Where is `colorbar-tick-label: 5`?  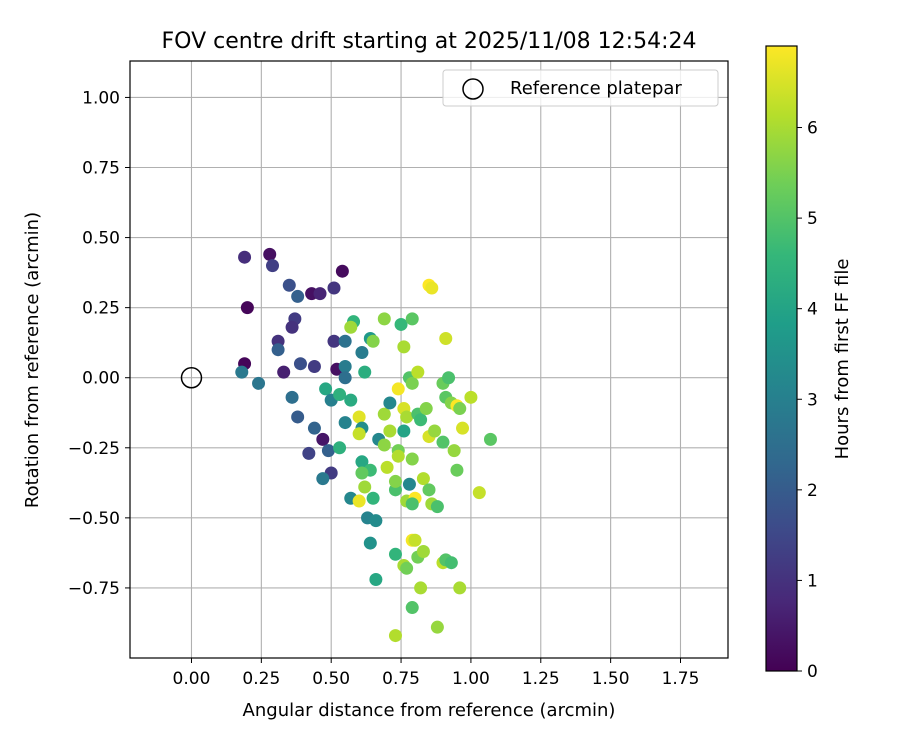 colorbar-tick-label: 5 is located at coordinates (812, 219).